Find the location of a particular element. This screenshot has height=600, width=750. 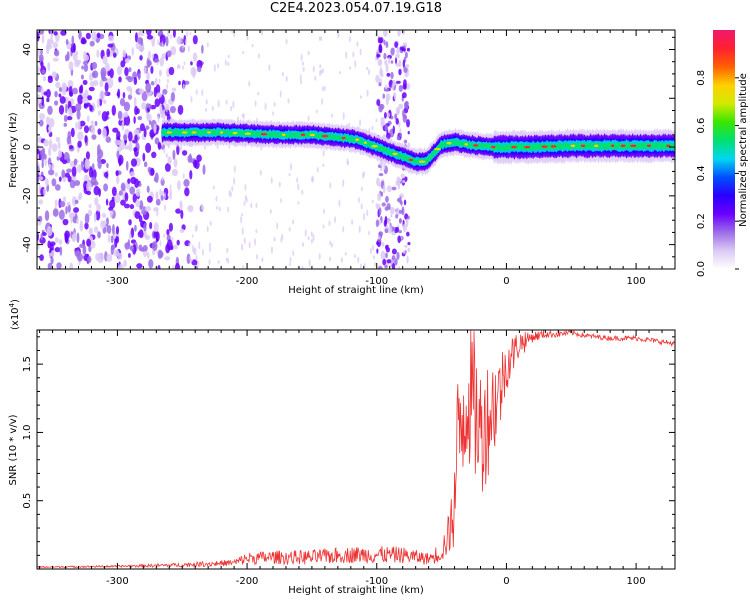

spectrogram-x-tick-label: -100 is located at coordinates (376, 281).